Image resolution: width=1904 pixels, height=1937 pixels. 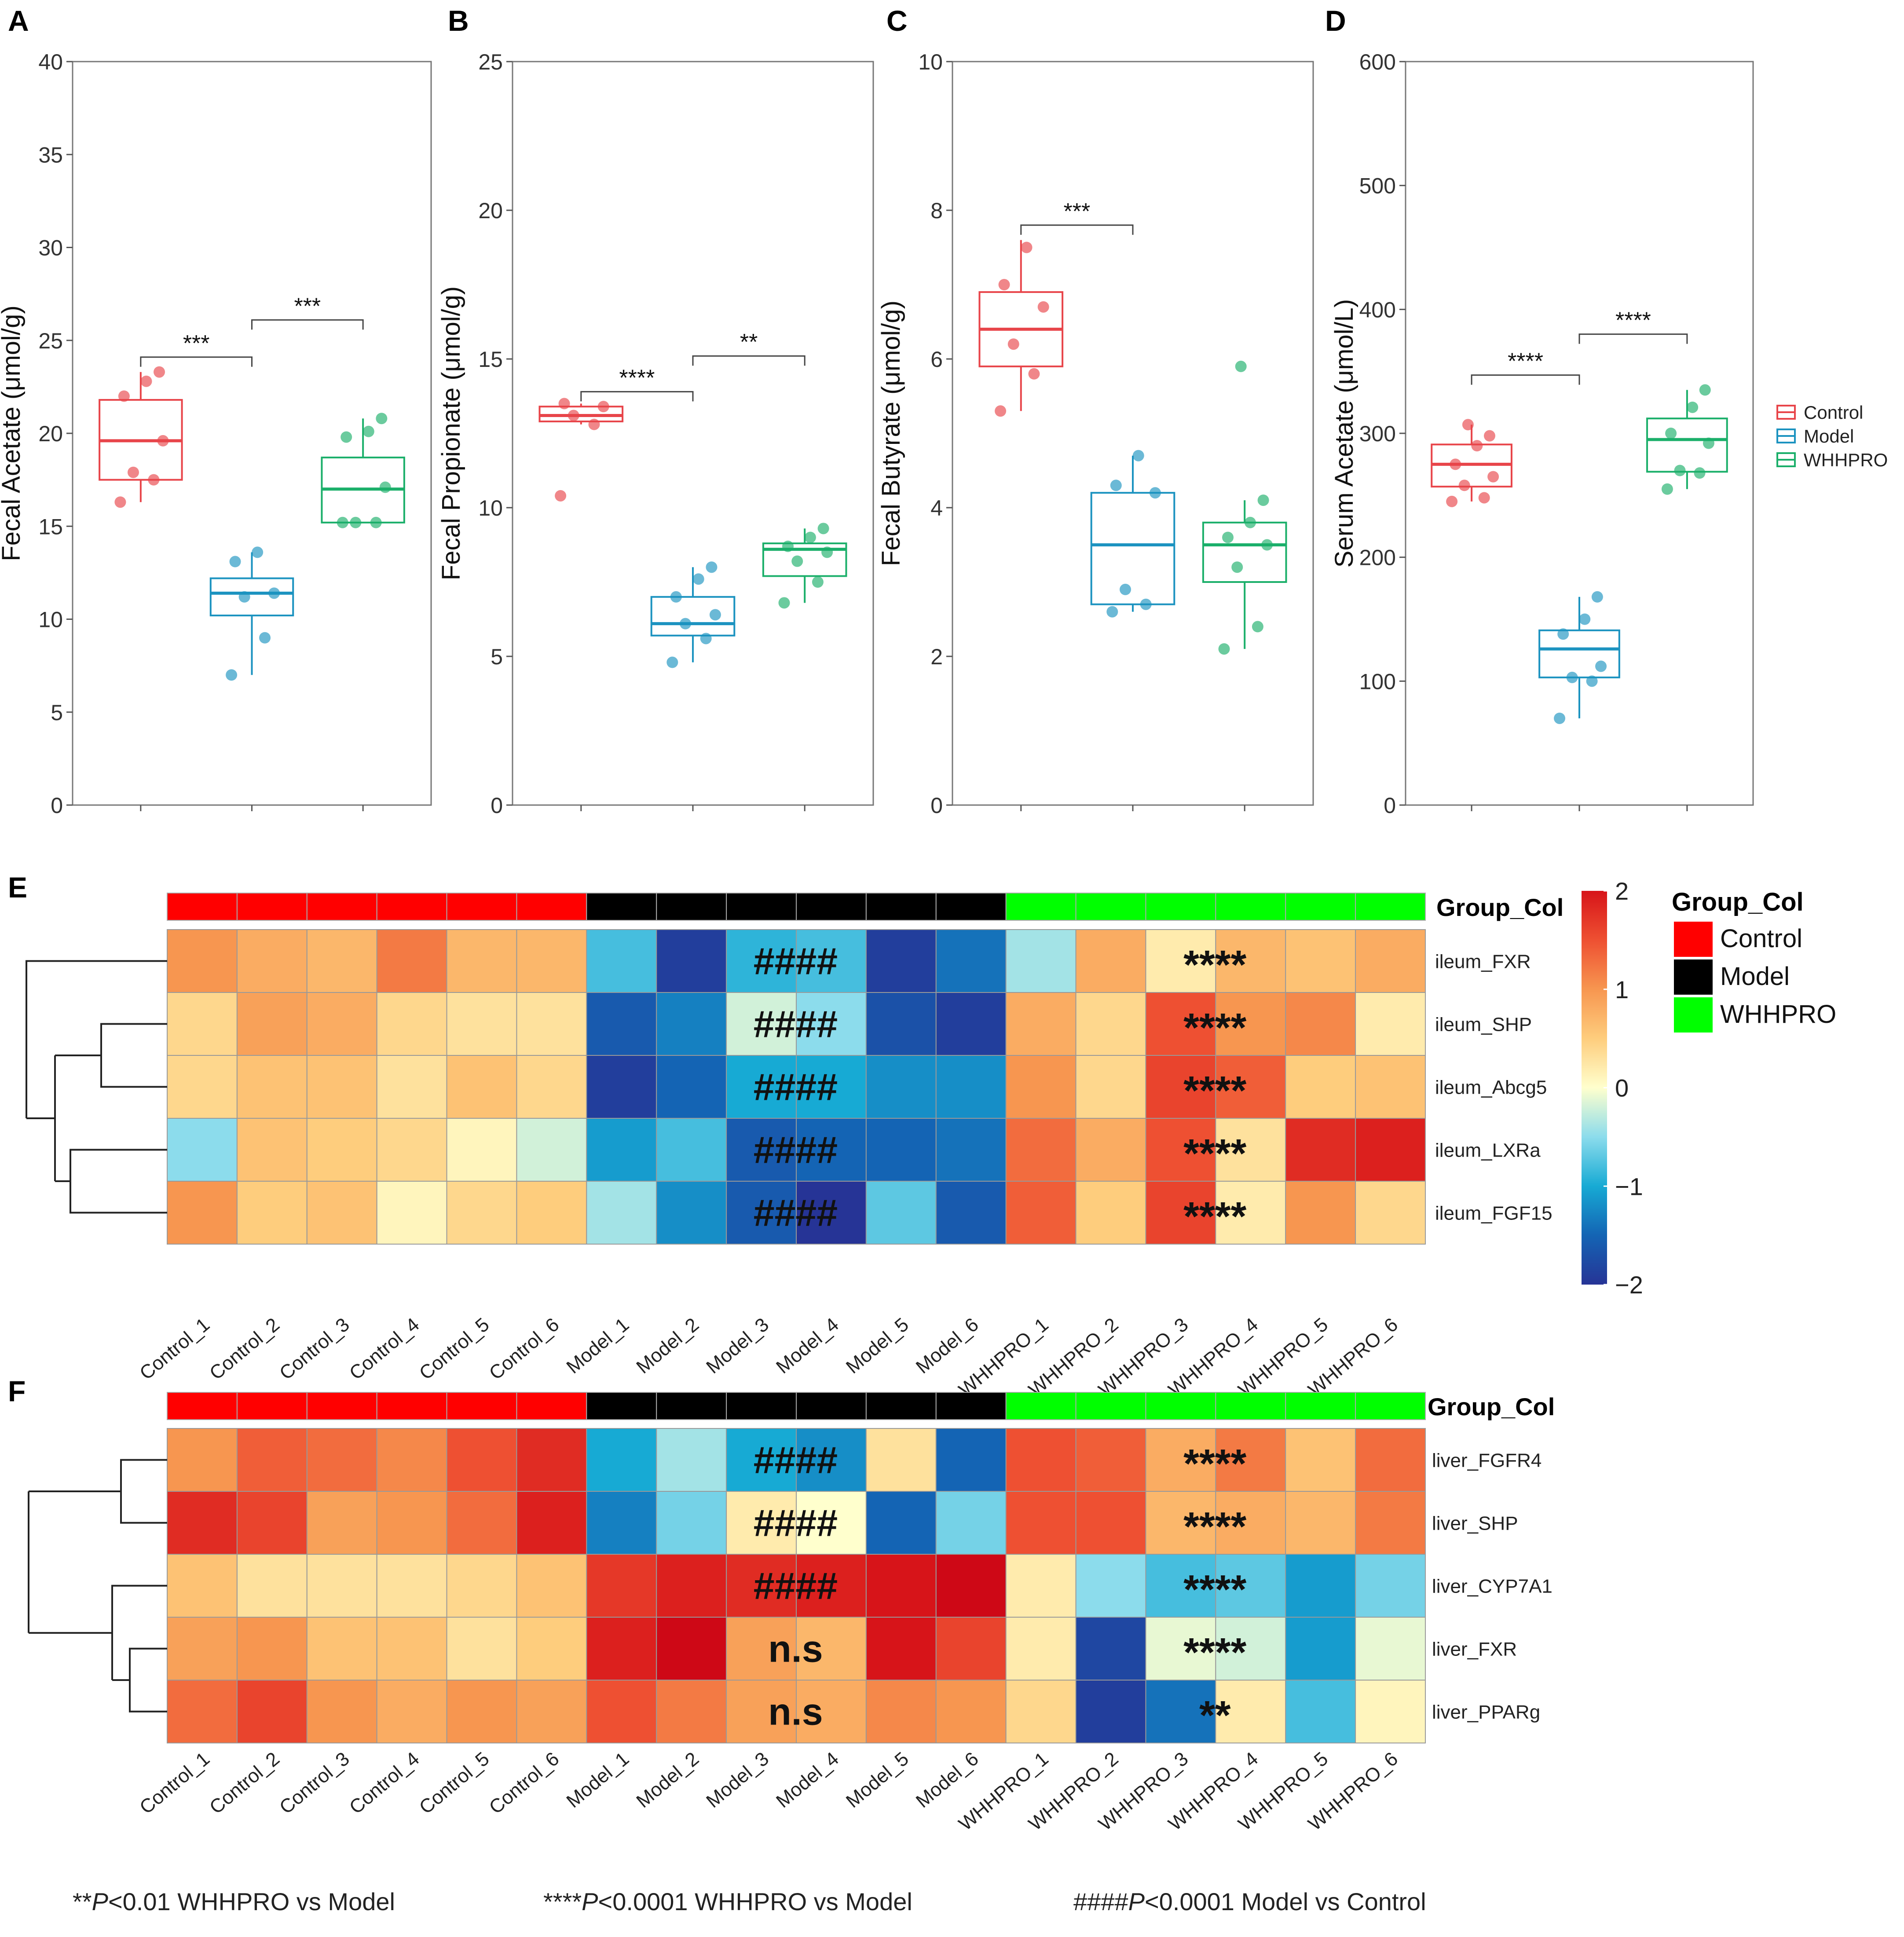 What do you see at coordinates (1761, 939) in the screenshot?
I see `group-legend-label-control: Control` at bounding box center [1761, 939].